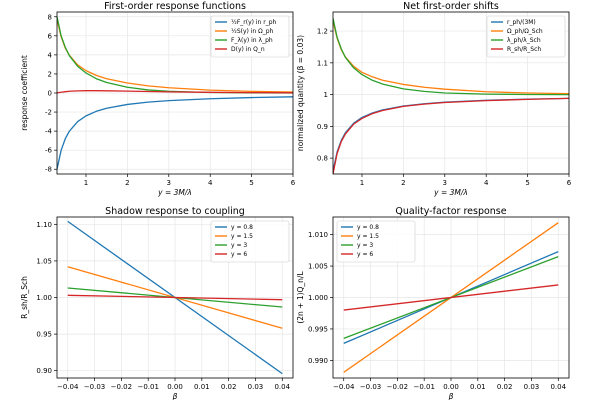 The height and width of the screenshot is (400, 600). Describe the element at coordinates (252, 40) in the screenshot. I see `legend-entry: F_λ(y) in λ_ph` at that location.